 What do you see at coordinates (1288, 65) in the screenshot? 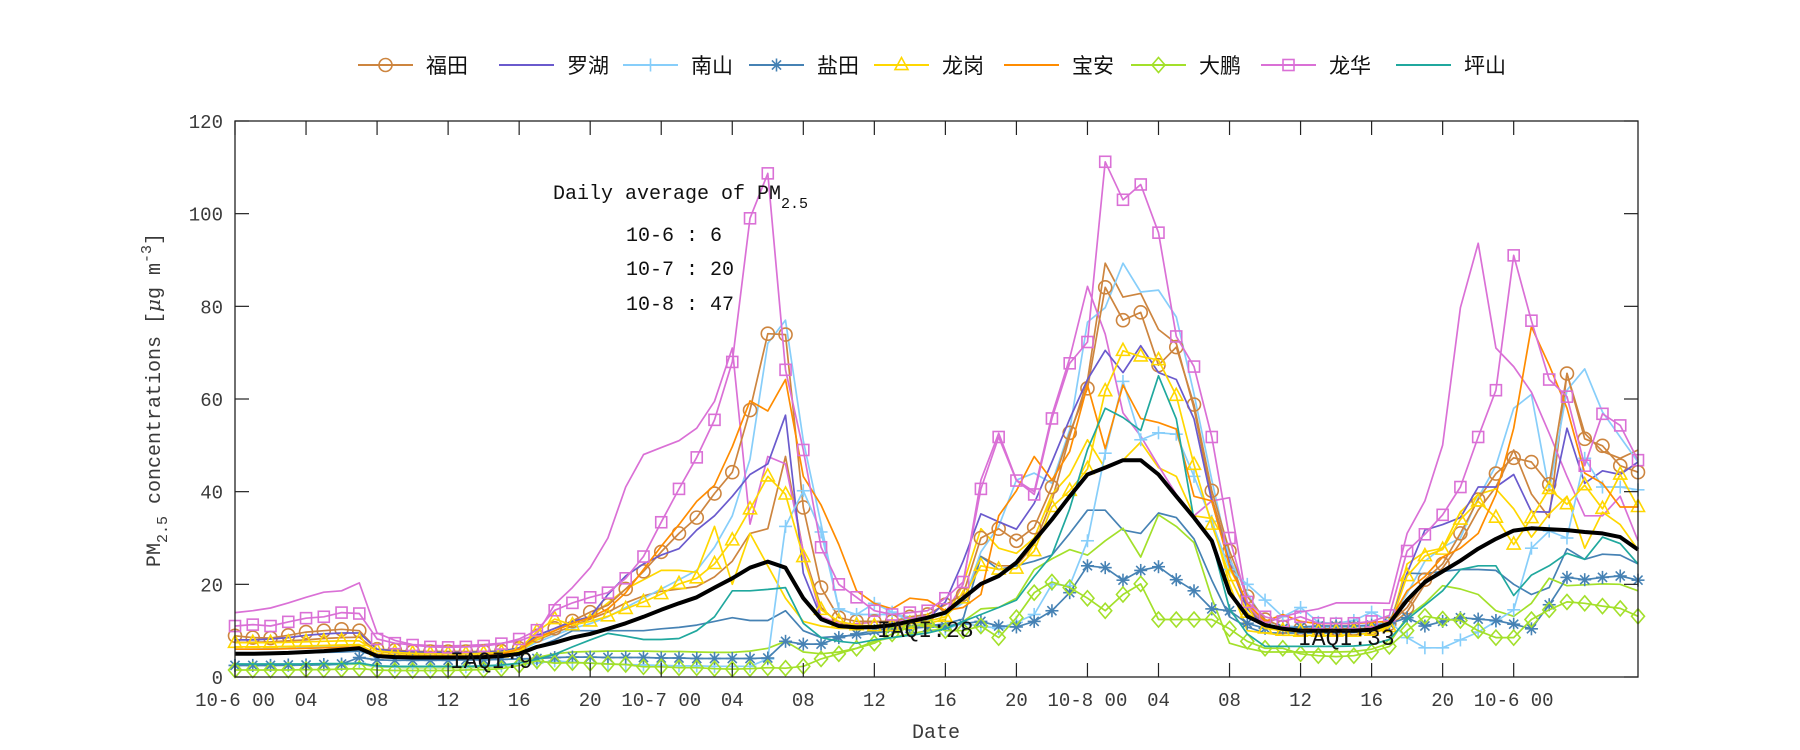
I see `legend-marker` at bounding box center [1288, 65].